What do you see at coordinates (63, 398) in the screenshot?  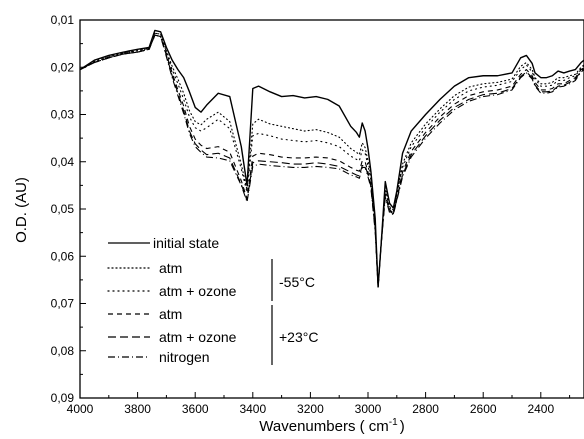 I see `y-tick-label: 0,09` at bounding box center [63, 398].